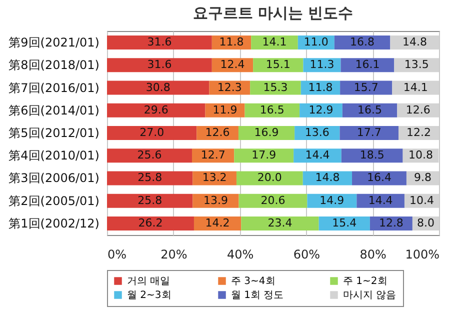  I want to click on data-label: 15.1, so click(278, 65).